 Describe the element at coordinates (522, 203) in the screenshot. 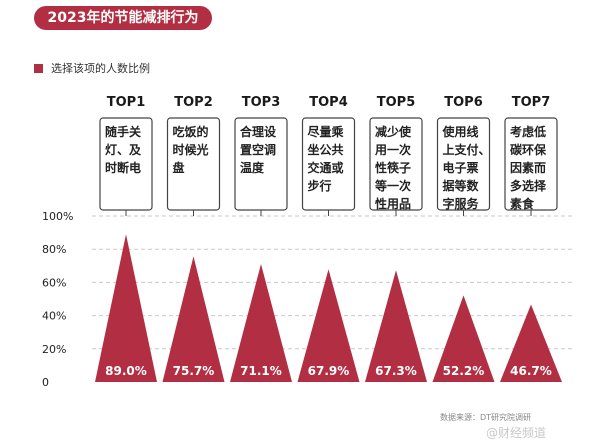

I see `description-text: 素食` at that location.